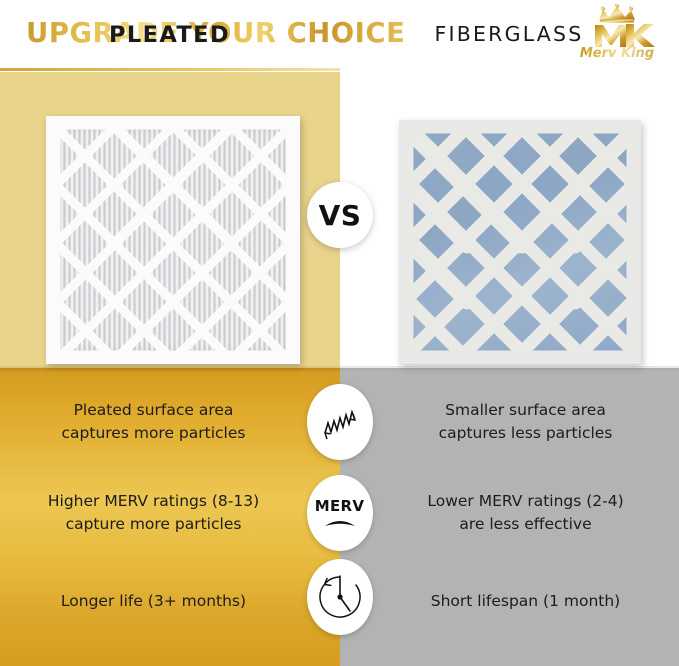 This screenshot has height=666, width=679. What do you see at coordinates (625, 25) in the screenshot?
I see `logo-monogram-icon` at bounding box center [625, 25].